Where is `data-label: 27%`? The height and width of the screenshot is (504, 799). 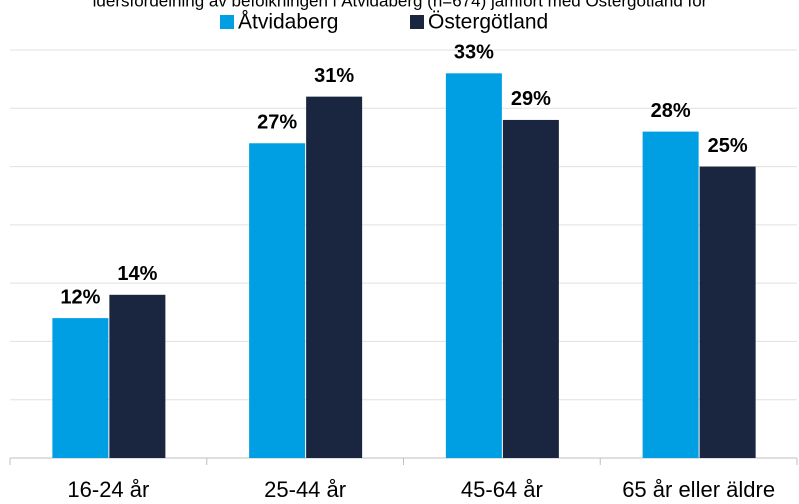 data-label: 27% is located at coordinates (277, 123).